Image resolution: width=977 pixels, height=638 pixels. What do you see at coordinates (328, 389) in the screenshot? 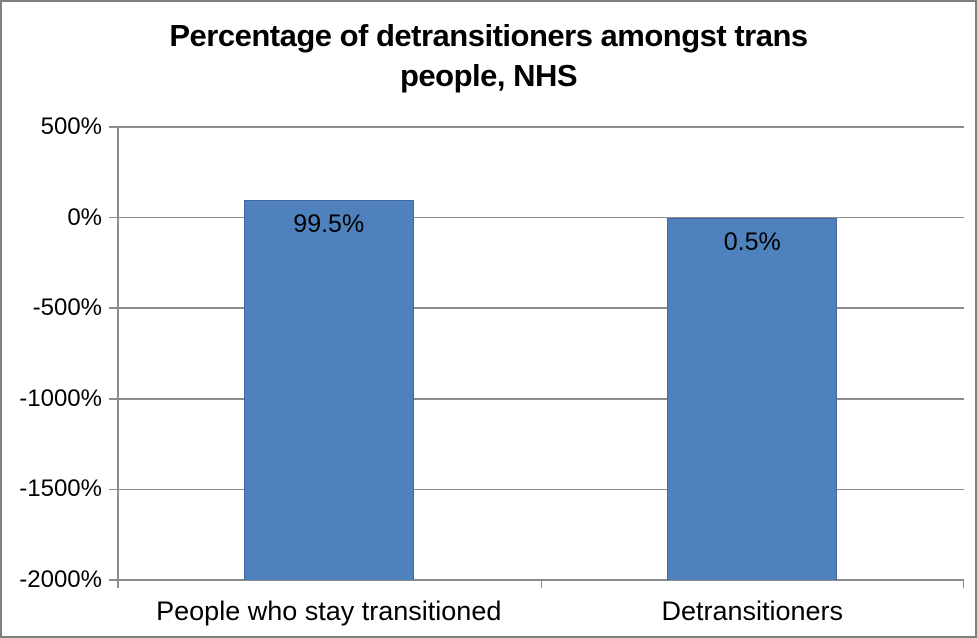
I see `bar-people-who-stay-transitioned` at bounding box center [328, 389].